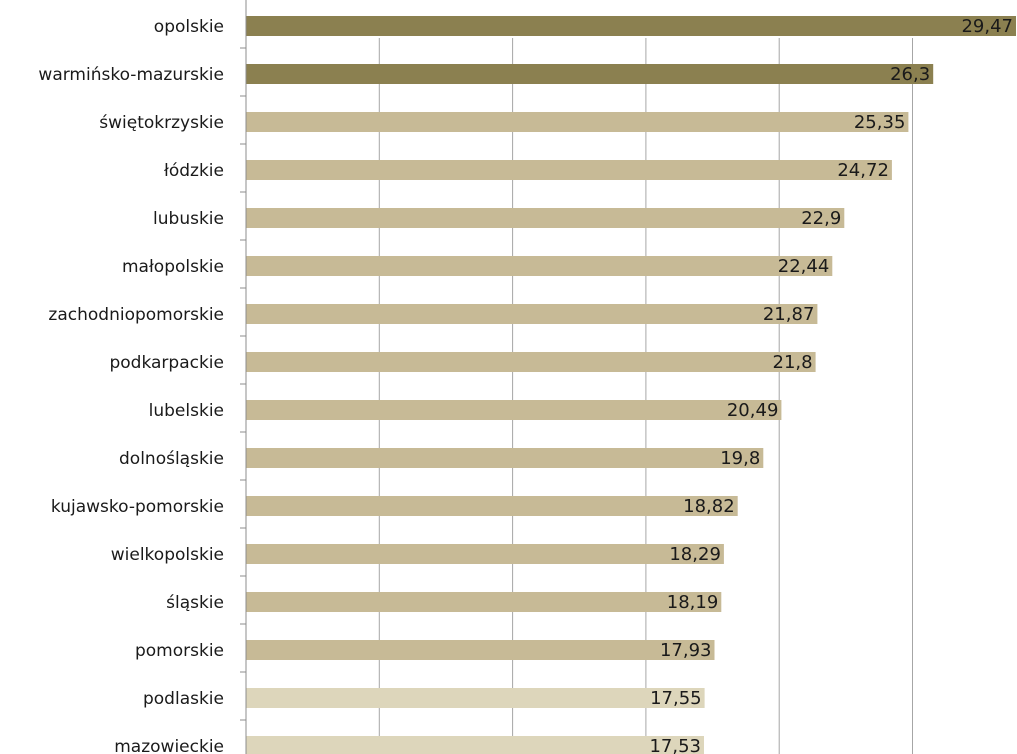 This screenshot has height=754, width=1017. What do you see at coordinates (693, 602) in the screenshot?
I see `value-label-12: 18,19` at bounding box center [693, 602].